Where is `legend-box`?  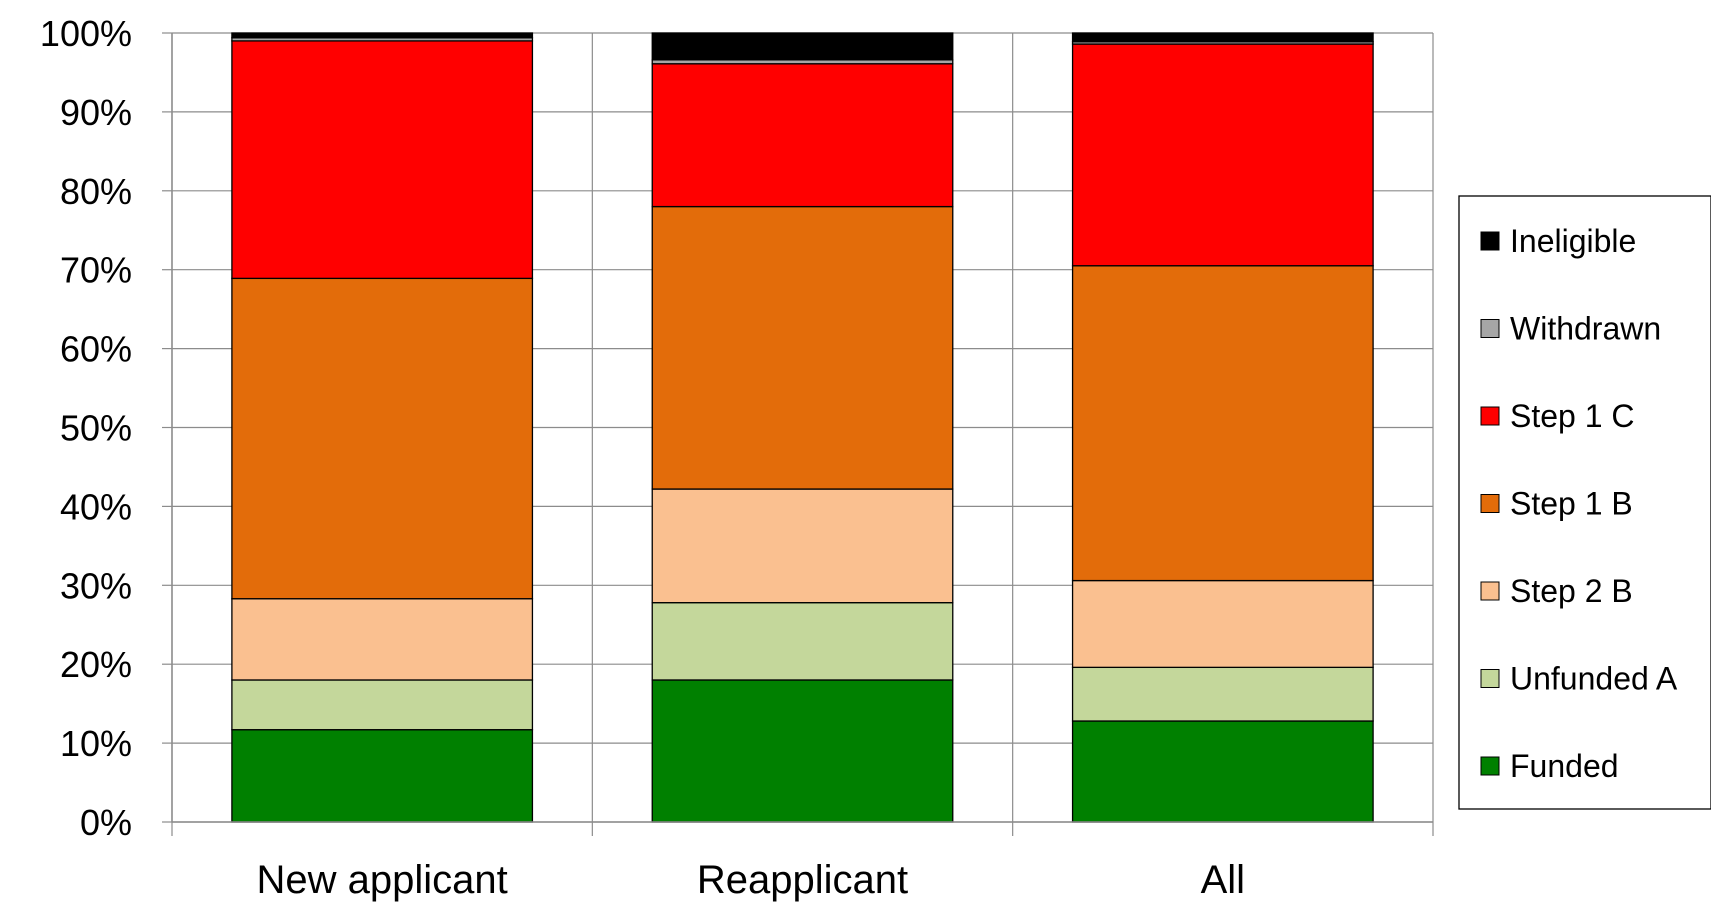 legend-box is located at coordinates (1584, 502).